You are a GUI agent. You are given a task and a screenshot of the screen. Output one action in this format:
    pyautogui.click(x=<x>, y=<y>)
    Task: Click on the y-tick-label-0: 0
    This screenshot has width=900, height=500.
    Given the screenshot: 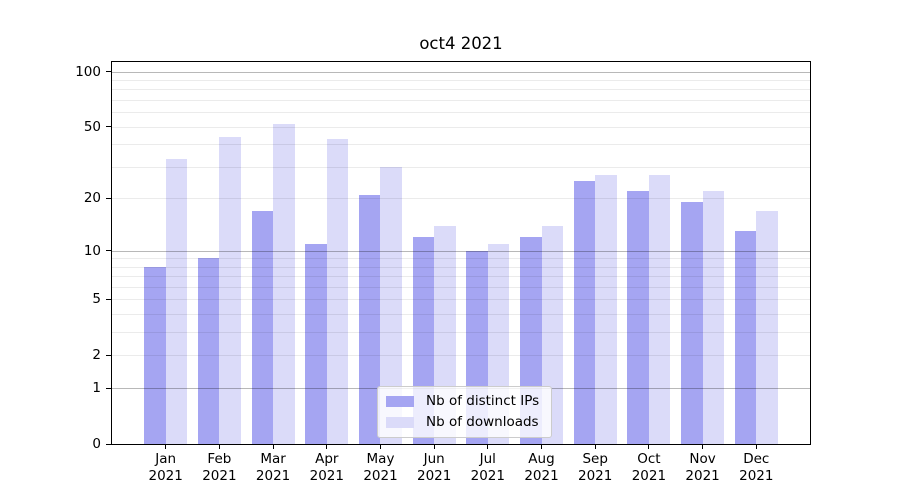 What is the action you would take?
    pyautogui.click(x=96, y=444)
    